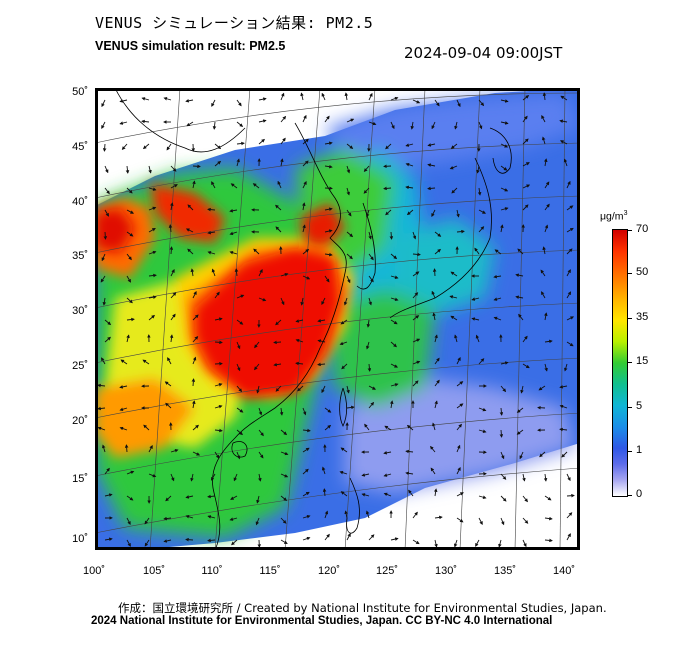 Image resolution: width=700 pixels, height=649 pixels. Describe the element at coordinates (564, 571) in the screenshot. I see `lon-label-140: 140˚` at that location.